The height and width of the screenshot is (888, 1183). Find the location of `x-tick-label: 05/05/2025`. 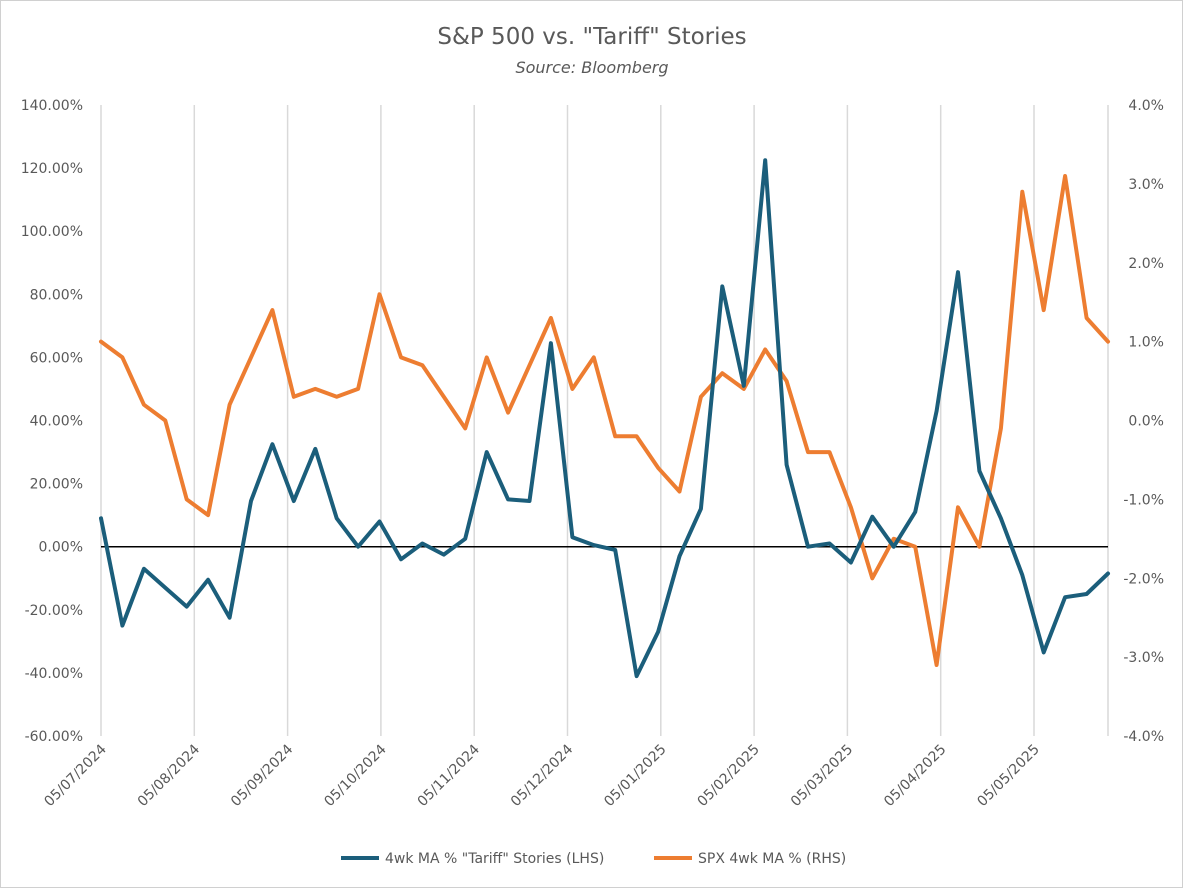

x-tick-label: 05/05/2025 is located at coordinates (1008, 776).